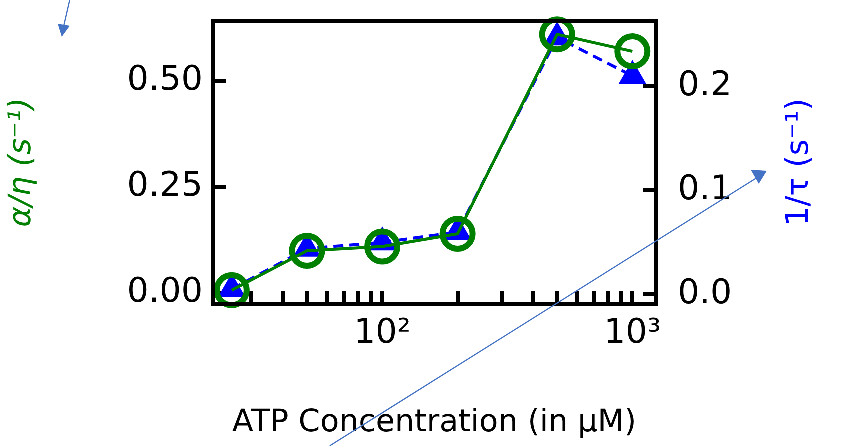 Image resolution: width=841 pixels, height=446 pixels. I want to click on y2-tick-label: 0.0, so click(705, 292).